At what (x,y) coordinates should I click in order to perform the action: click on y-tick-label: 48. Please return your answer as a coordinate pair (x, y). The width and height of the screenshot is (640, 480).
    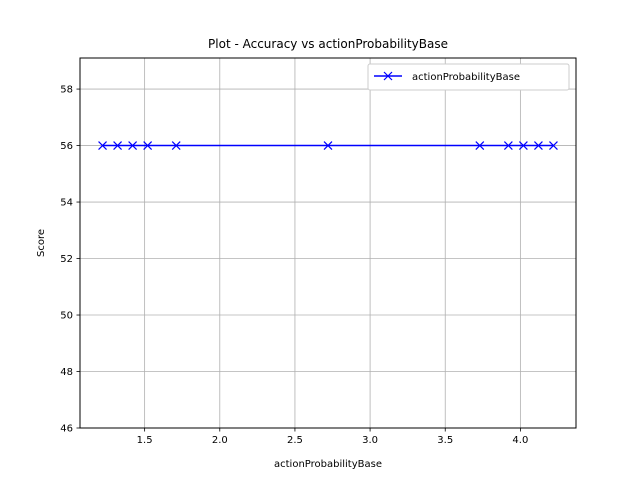
    Looking at the image, I should click on (66, 372).